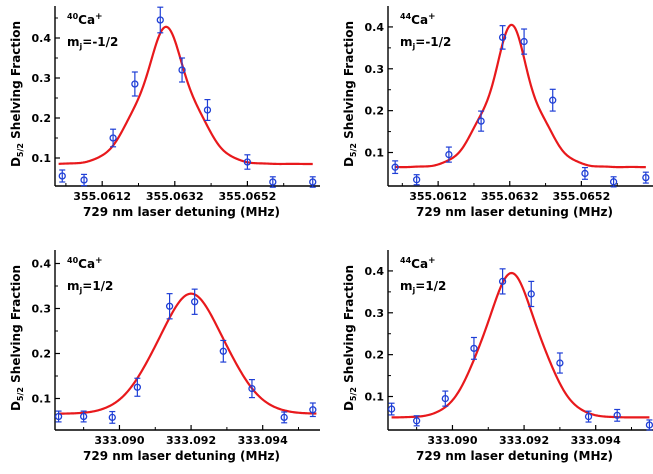 The width and height of the screenshot is (653, 474). I want to click on mj-label: mj=1/2, so click(423, 287).